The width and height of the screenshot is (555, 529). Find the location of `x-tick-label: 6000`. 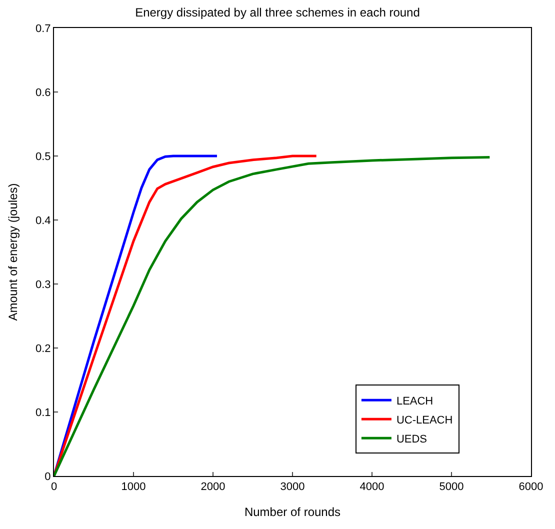

x-tick-label: 6000 is located at coordinates (531, 487).